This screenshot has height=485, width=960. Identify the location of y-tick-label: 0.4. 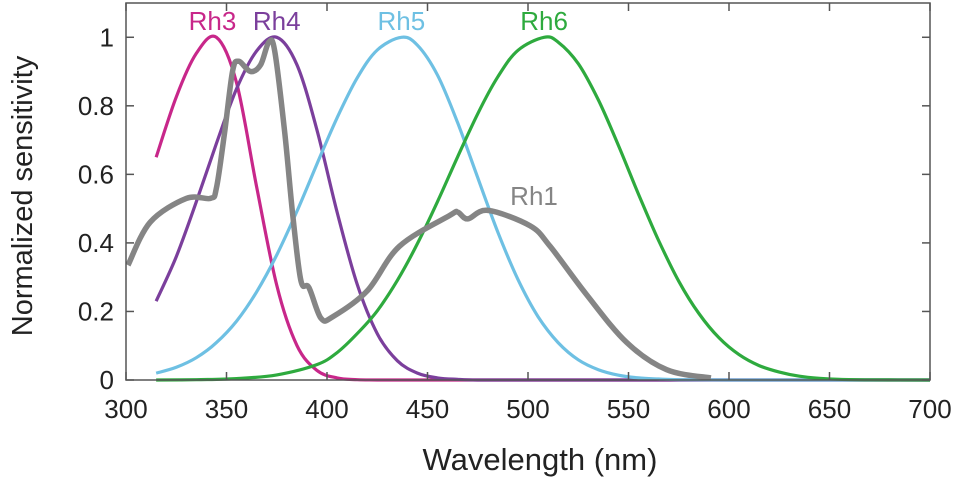
(96, 243).